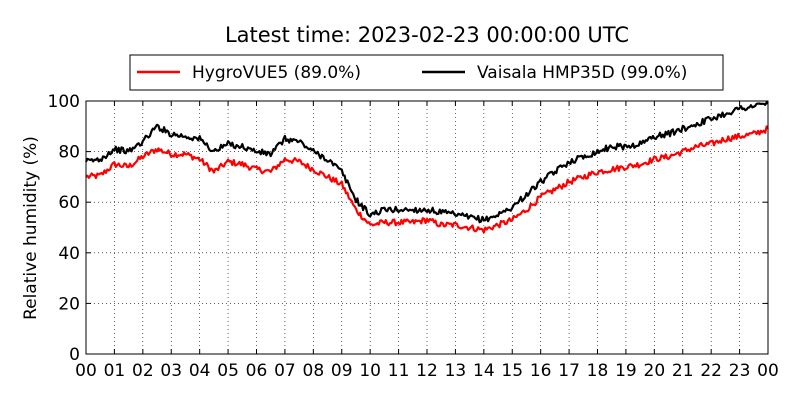 The image size is (800, 404). Describe the element at coordinates (69, 304) in the screenshot. I see `y-tick-label: 20` at that location.